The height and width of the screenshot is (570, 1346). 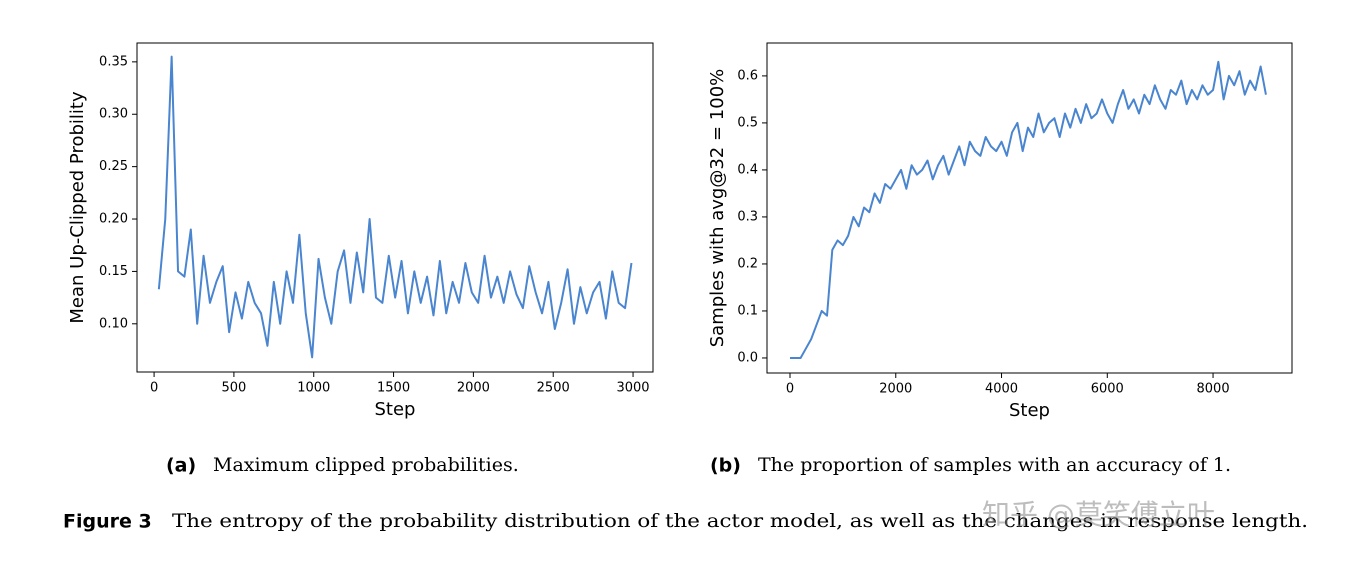 I want to click on y-tick-label: 0.15, so click(x=113, y=271).